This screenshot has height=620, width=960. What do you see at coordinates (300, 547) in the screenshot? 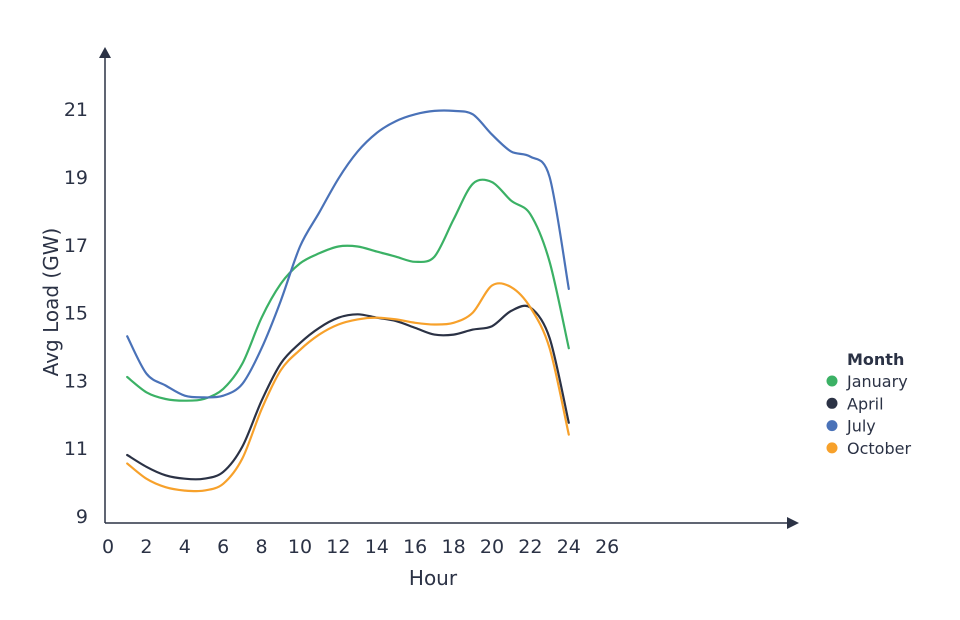
I see `x-tick-label: 10` at bounding box center [300, 547].